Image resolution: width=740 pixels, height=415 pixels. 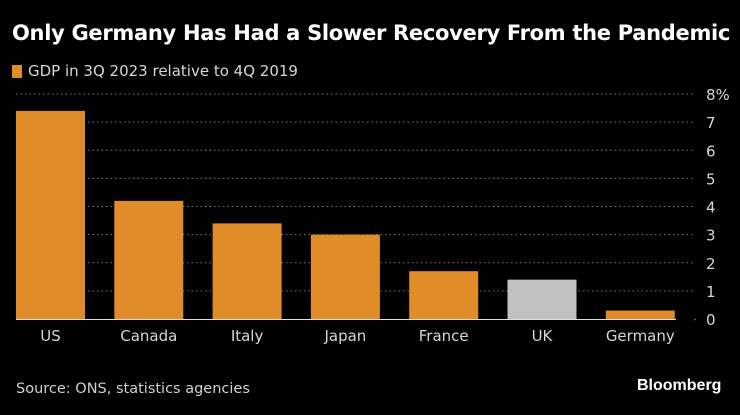 What do you see at coordinates (50, 214) in the screenshot?
I see `bar-us` at bounding box center [50, 214].